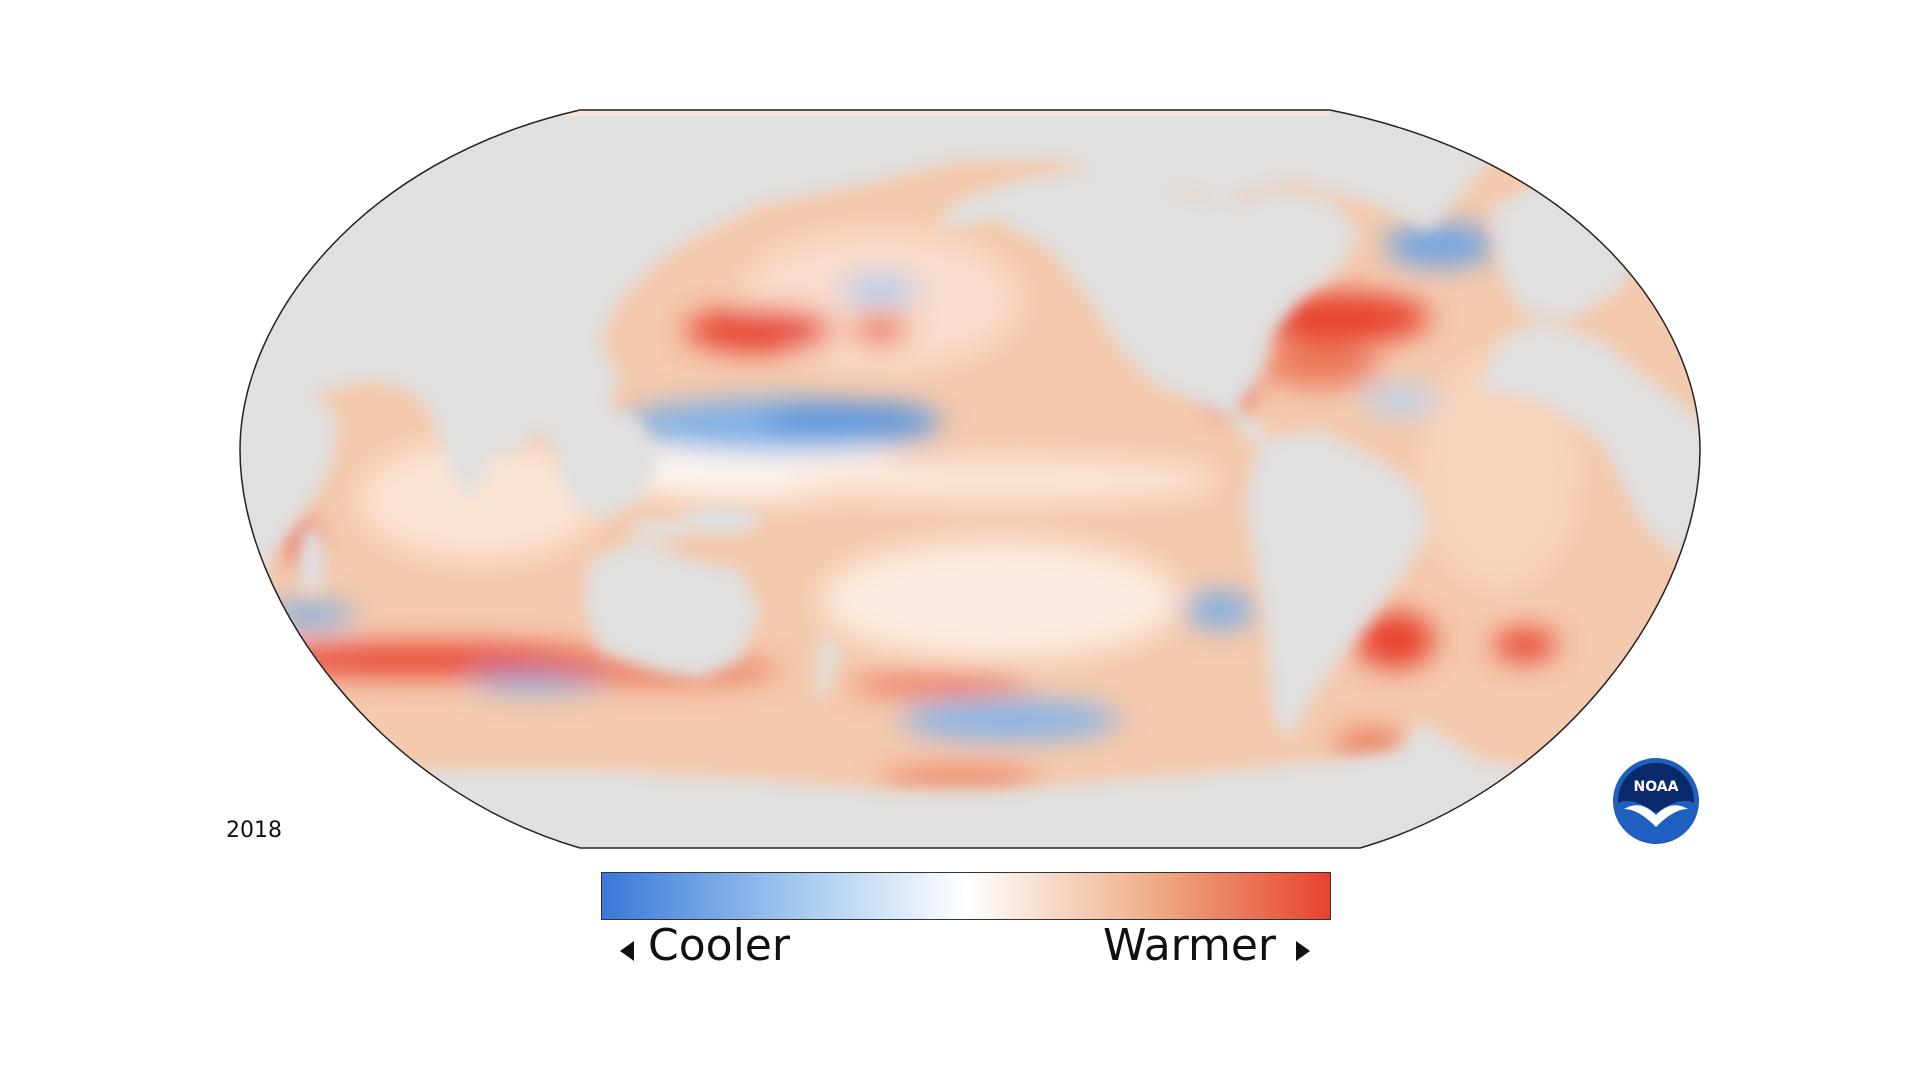 The width and height of the screenshot is (1920, 1080). What do you see at coordinates (719, 945) in the screenshot?
I see `legend-cool-label: Cooler` at bounding box center [719, 945].